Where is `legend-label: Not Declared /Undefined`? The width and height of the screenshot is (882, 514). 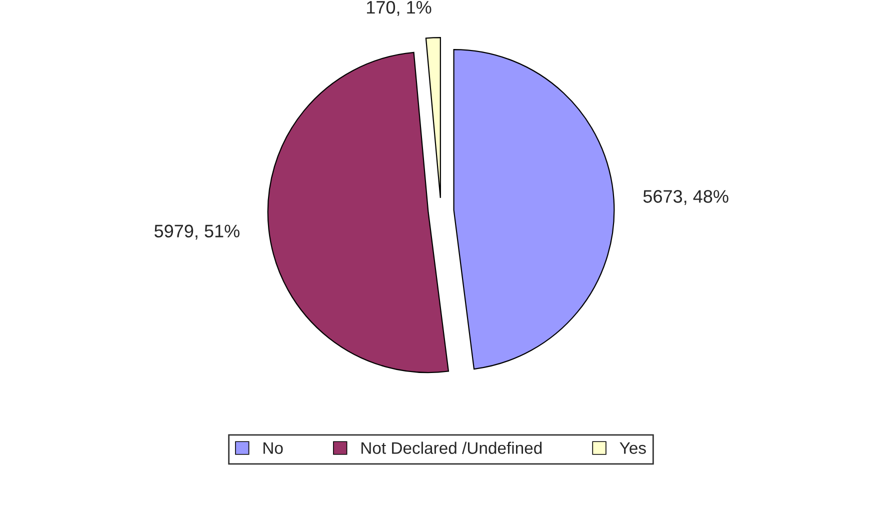
legend-label: Not Declared /Undefined is located at coordinates (452, 448).